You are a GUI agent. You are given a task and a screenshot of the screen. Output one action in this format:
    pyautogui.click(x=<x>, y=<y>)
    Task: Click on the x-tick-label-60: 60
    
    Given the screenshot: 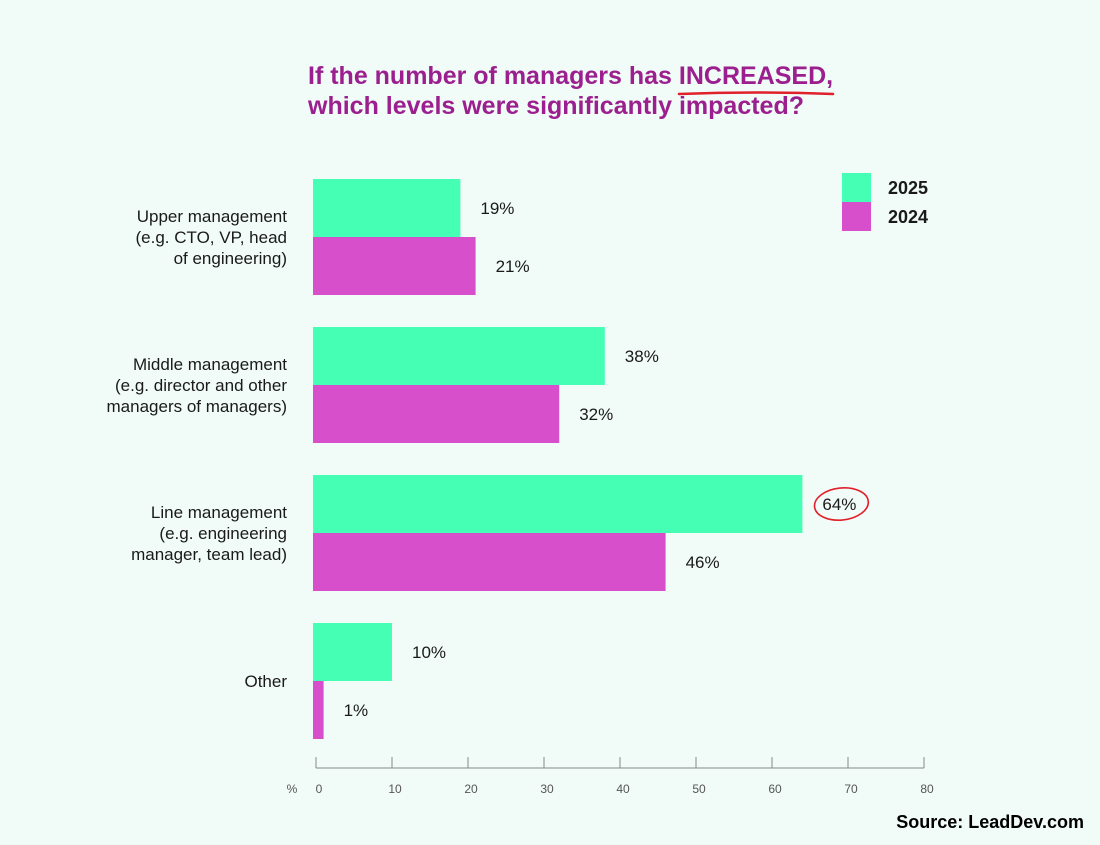 What is the action you would take?
    pyautogui.click(x=775, y=789)
    